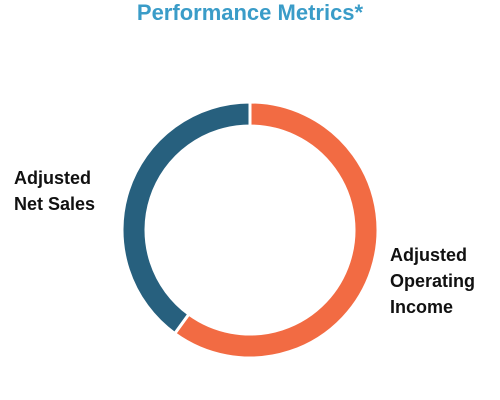 This screenshot has height=400, width=500. I want to click on segment-label: Adjusted Net Sales, so click(55, 191).